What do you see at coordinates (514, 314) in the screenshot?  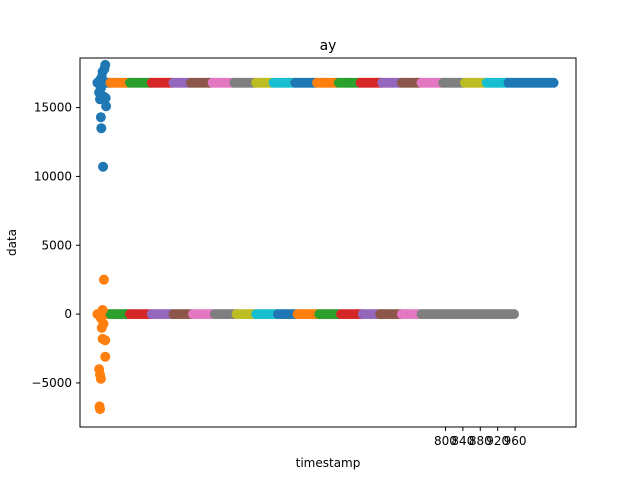 I see `low-band-point` at bounding box center [514, 314].